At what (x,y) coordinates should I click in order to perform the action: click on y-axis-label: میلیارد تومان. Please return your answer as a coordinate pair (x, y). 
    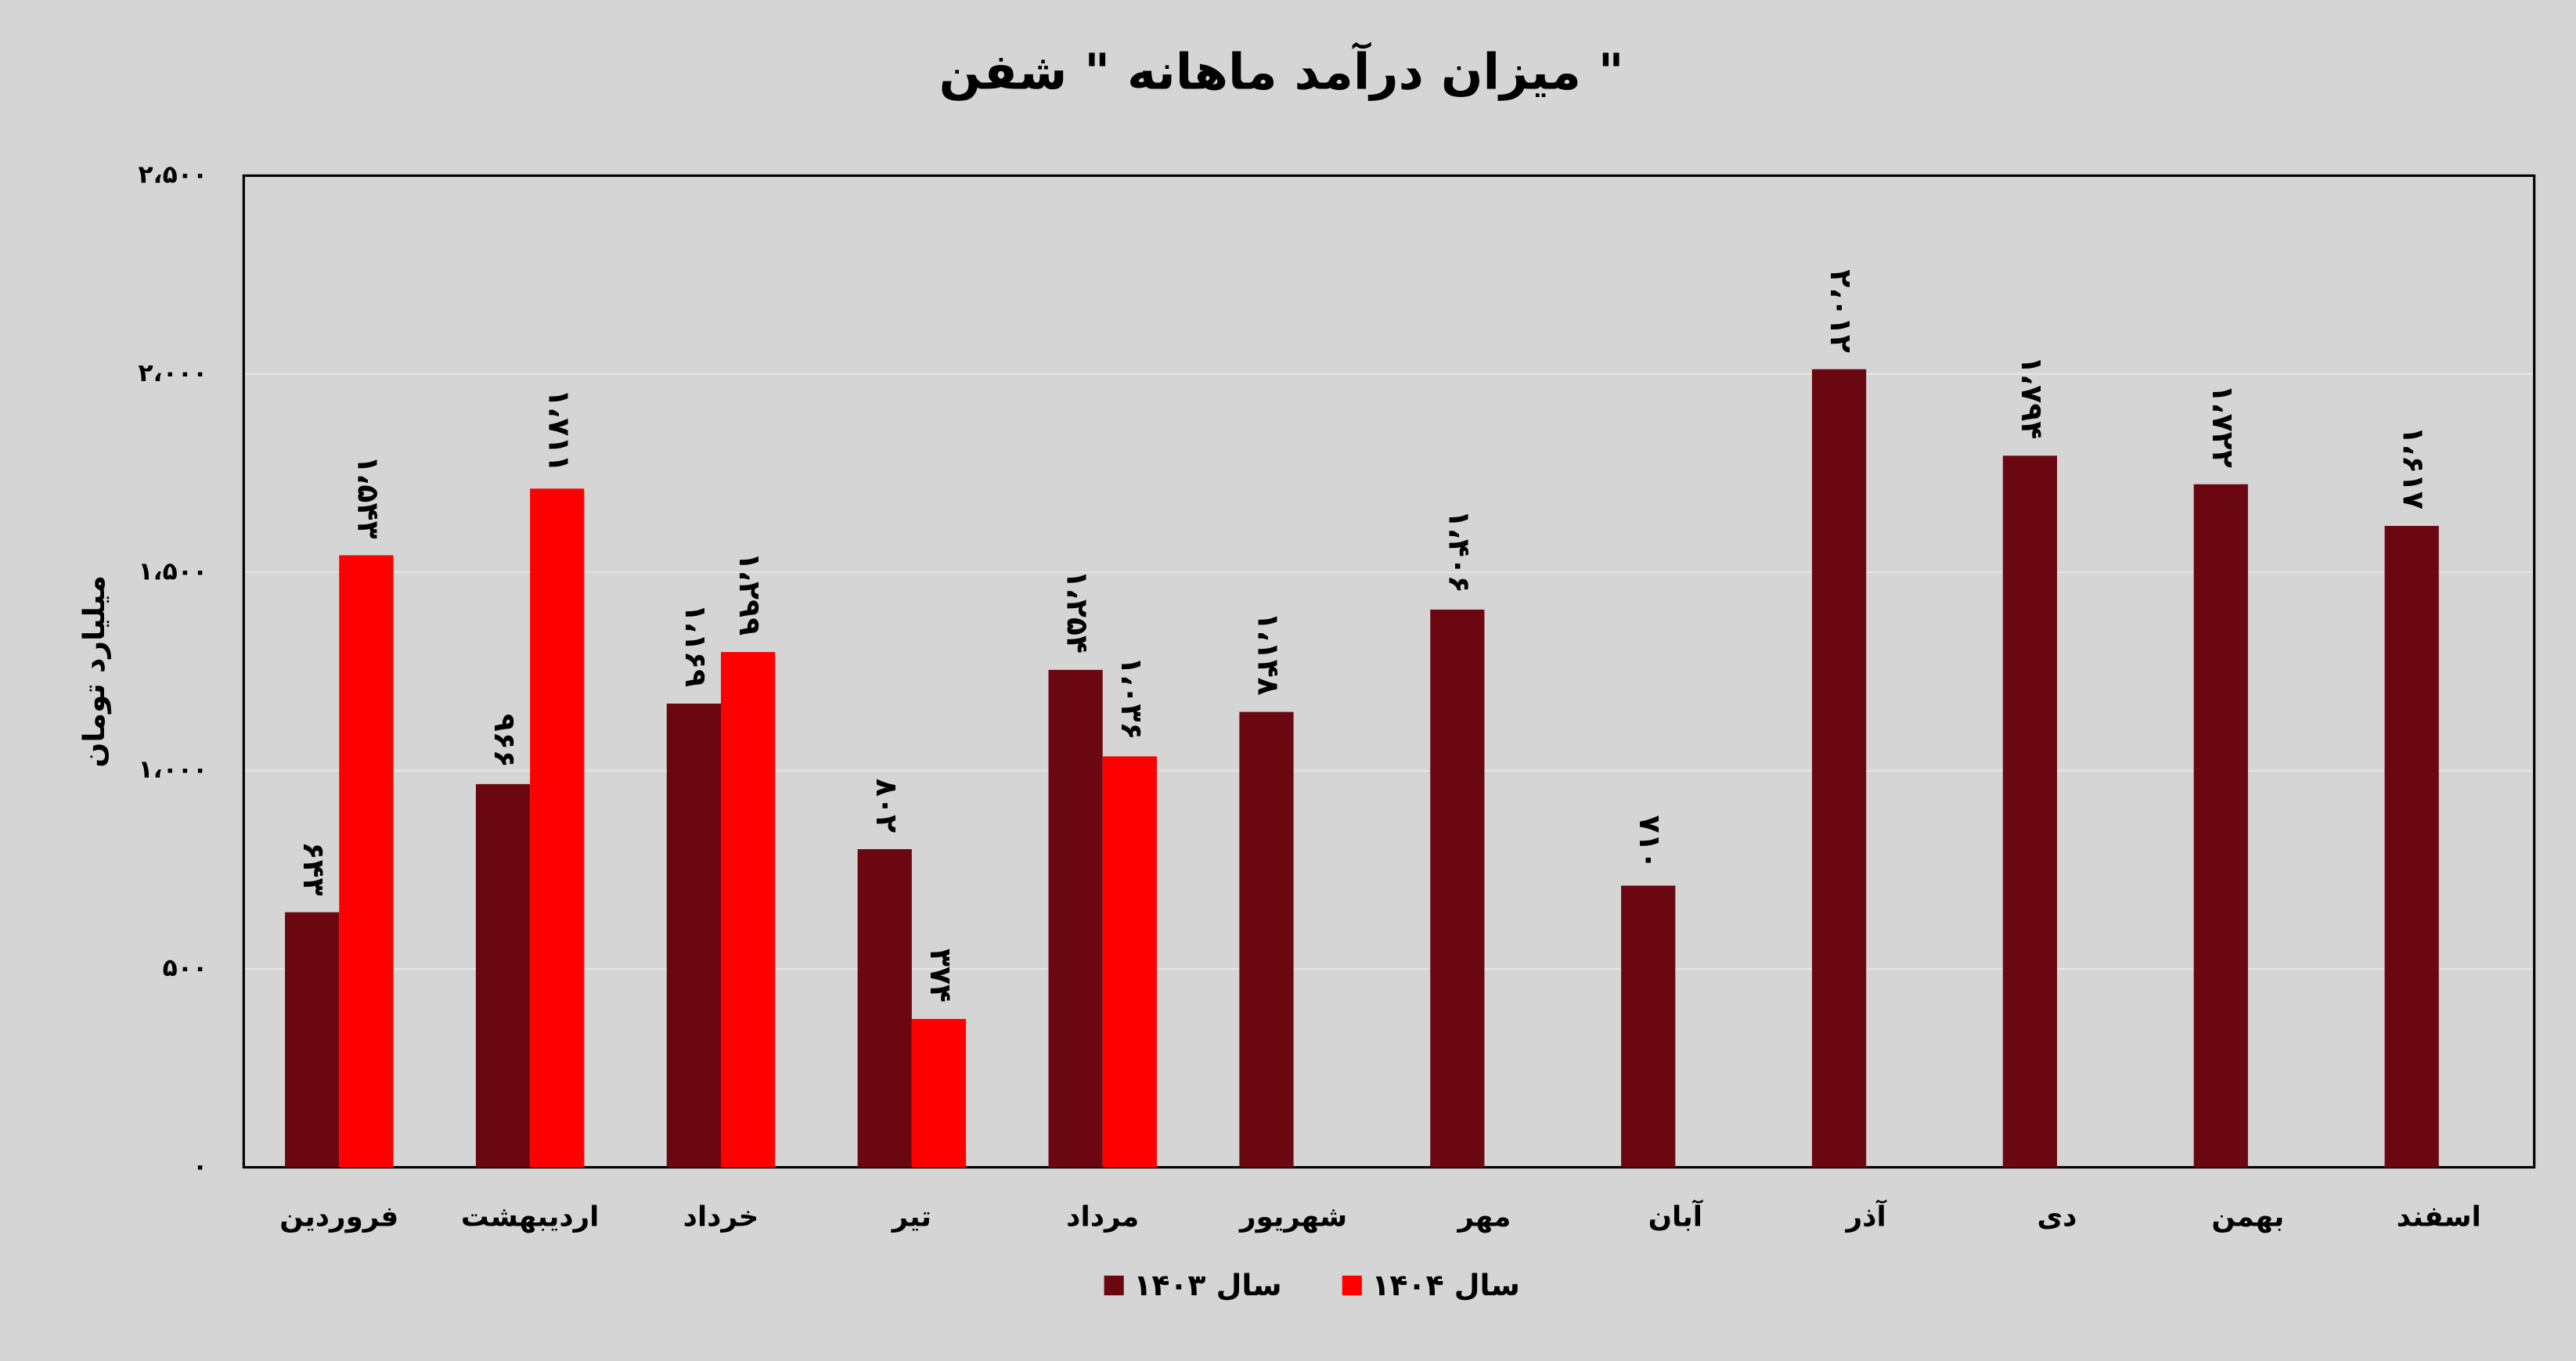
    Looking at the image, I should click on (94, 671).